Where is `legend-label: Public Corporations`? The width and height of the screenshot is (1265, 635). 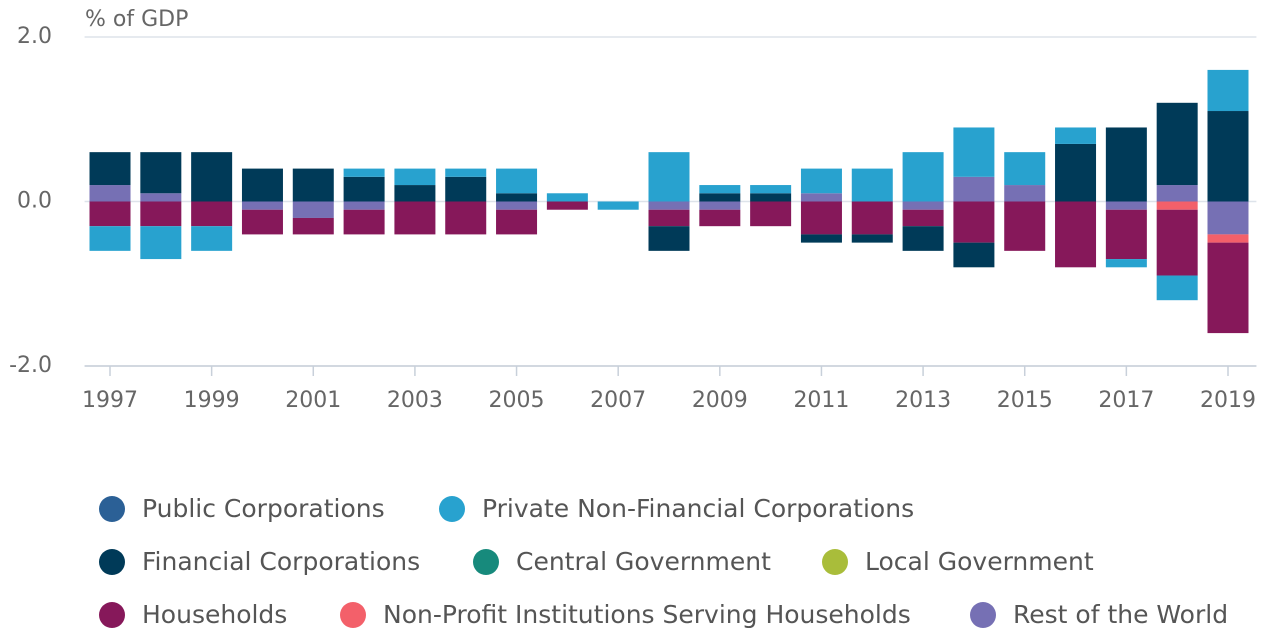
legend-label: Public Corporations is located at coordinates (263, 508).